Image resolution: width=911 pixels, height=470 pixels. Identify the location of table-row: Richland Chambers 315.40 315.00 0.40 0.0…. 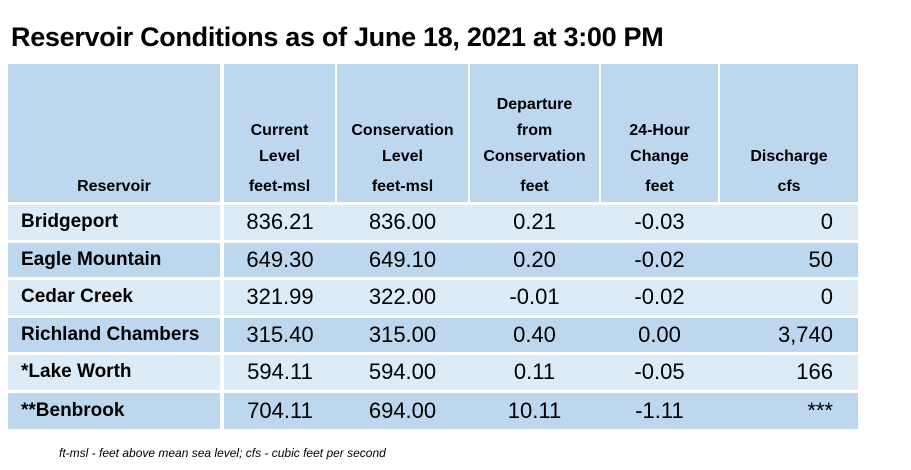
(433, 335).